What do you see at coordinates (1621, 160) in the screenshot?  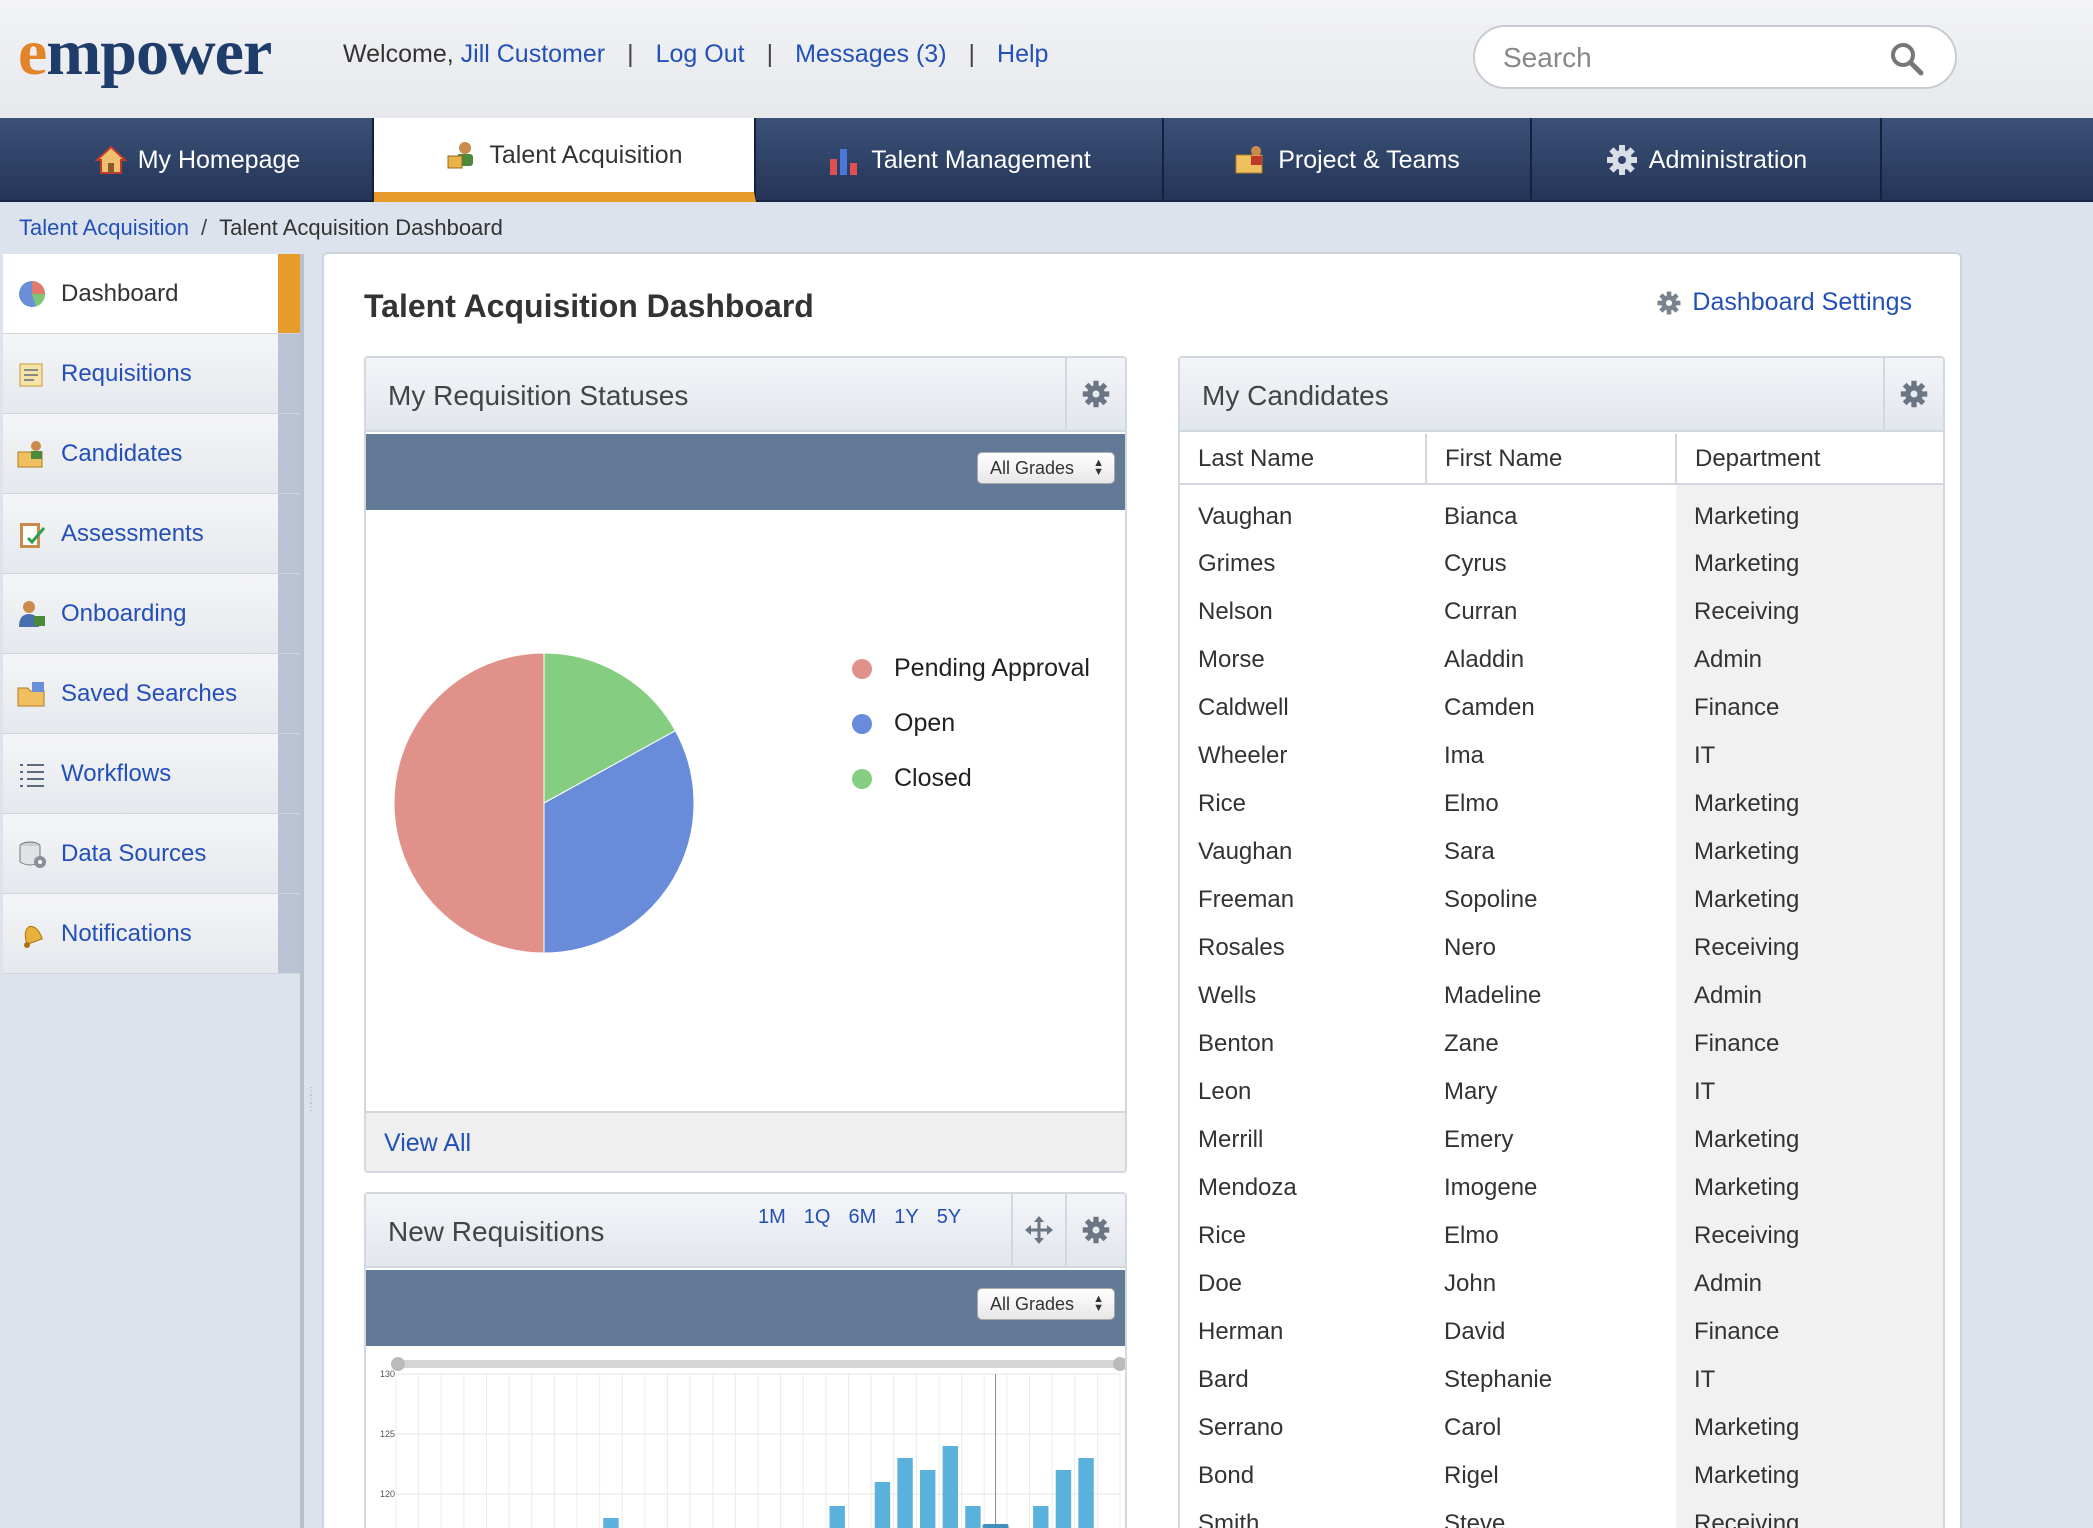 I see `gear-icon` at bounding box center [1621, 160].